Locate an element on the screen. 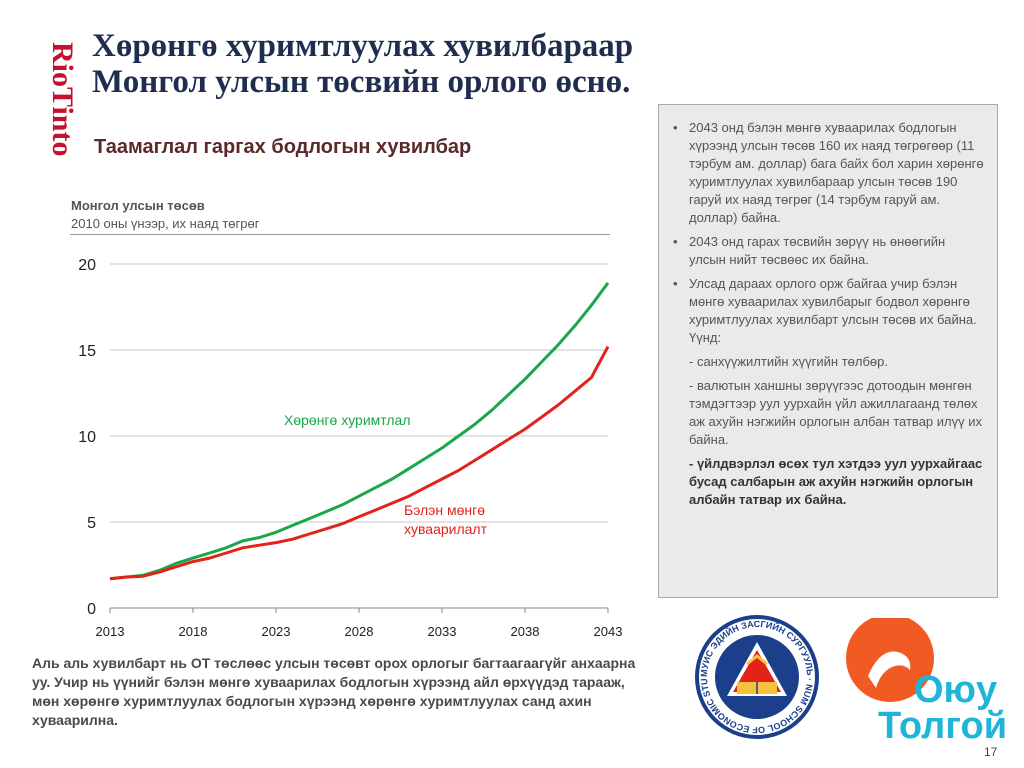  page-number: 17 is located at coordinates (991, 752).